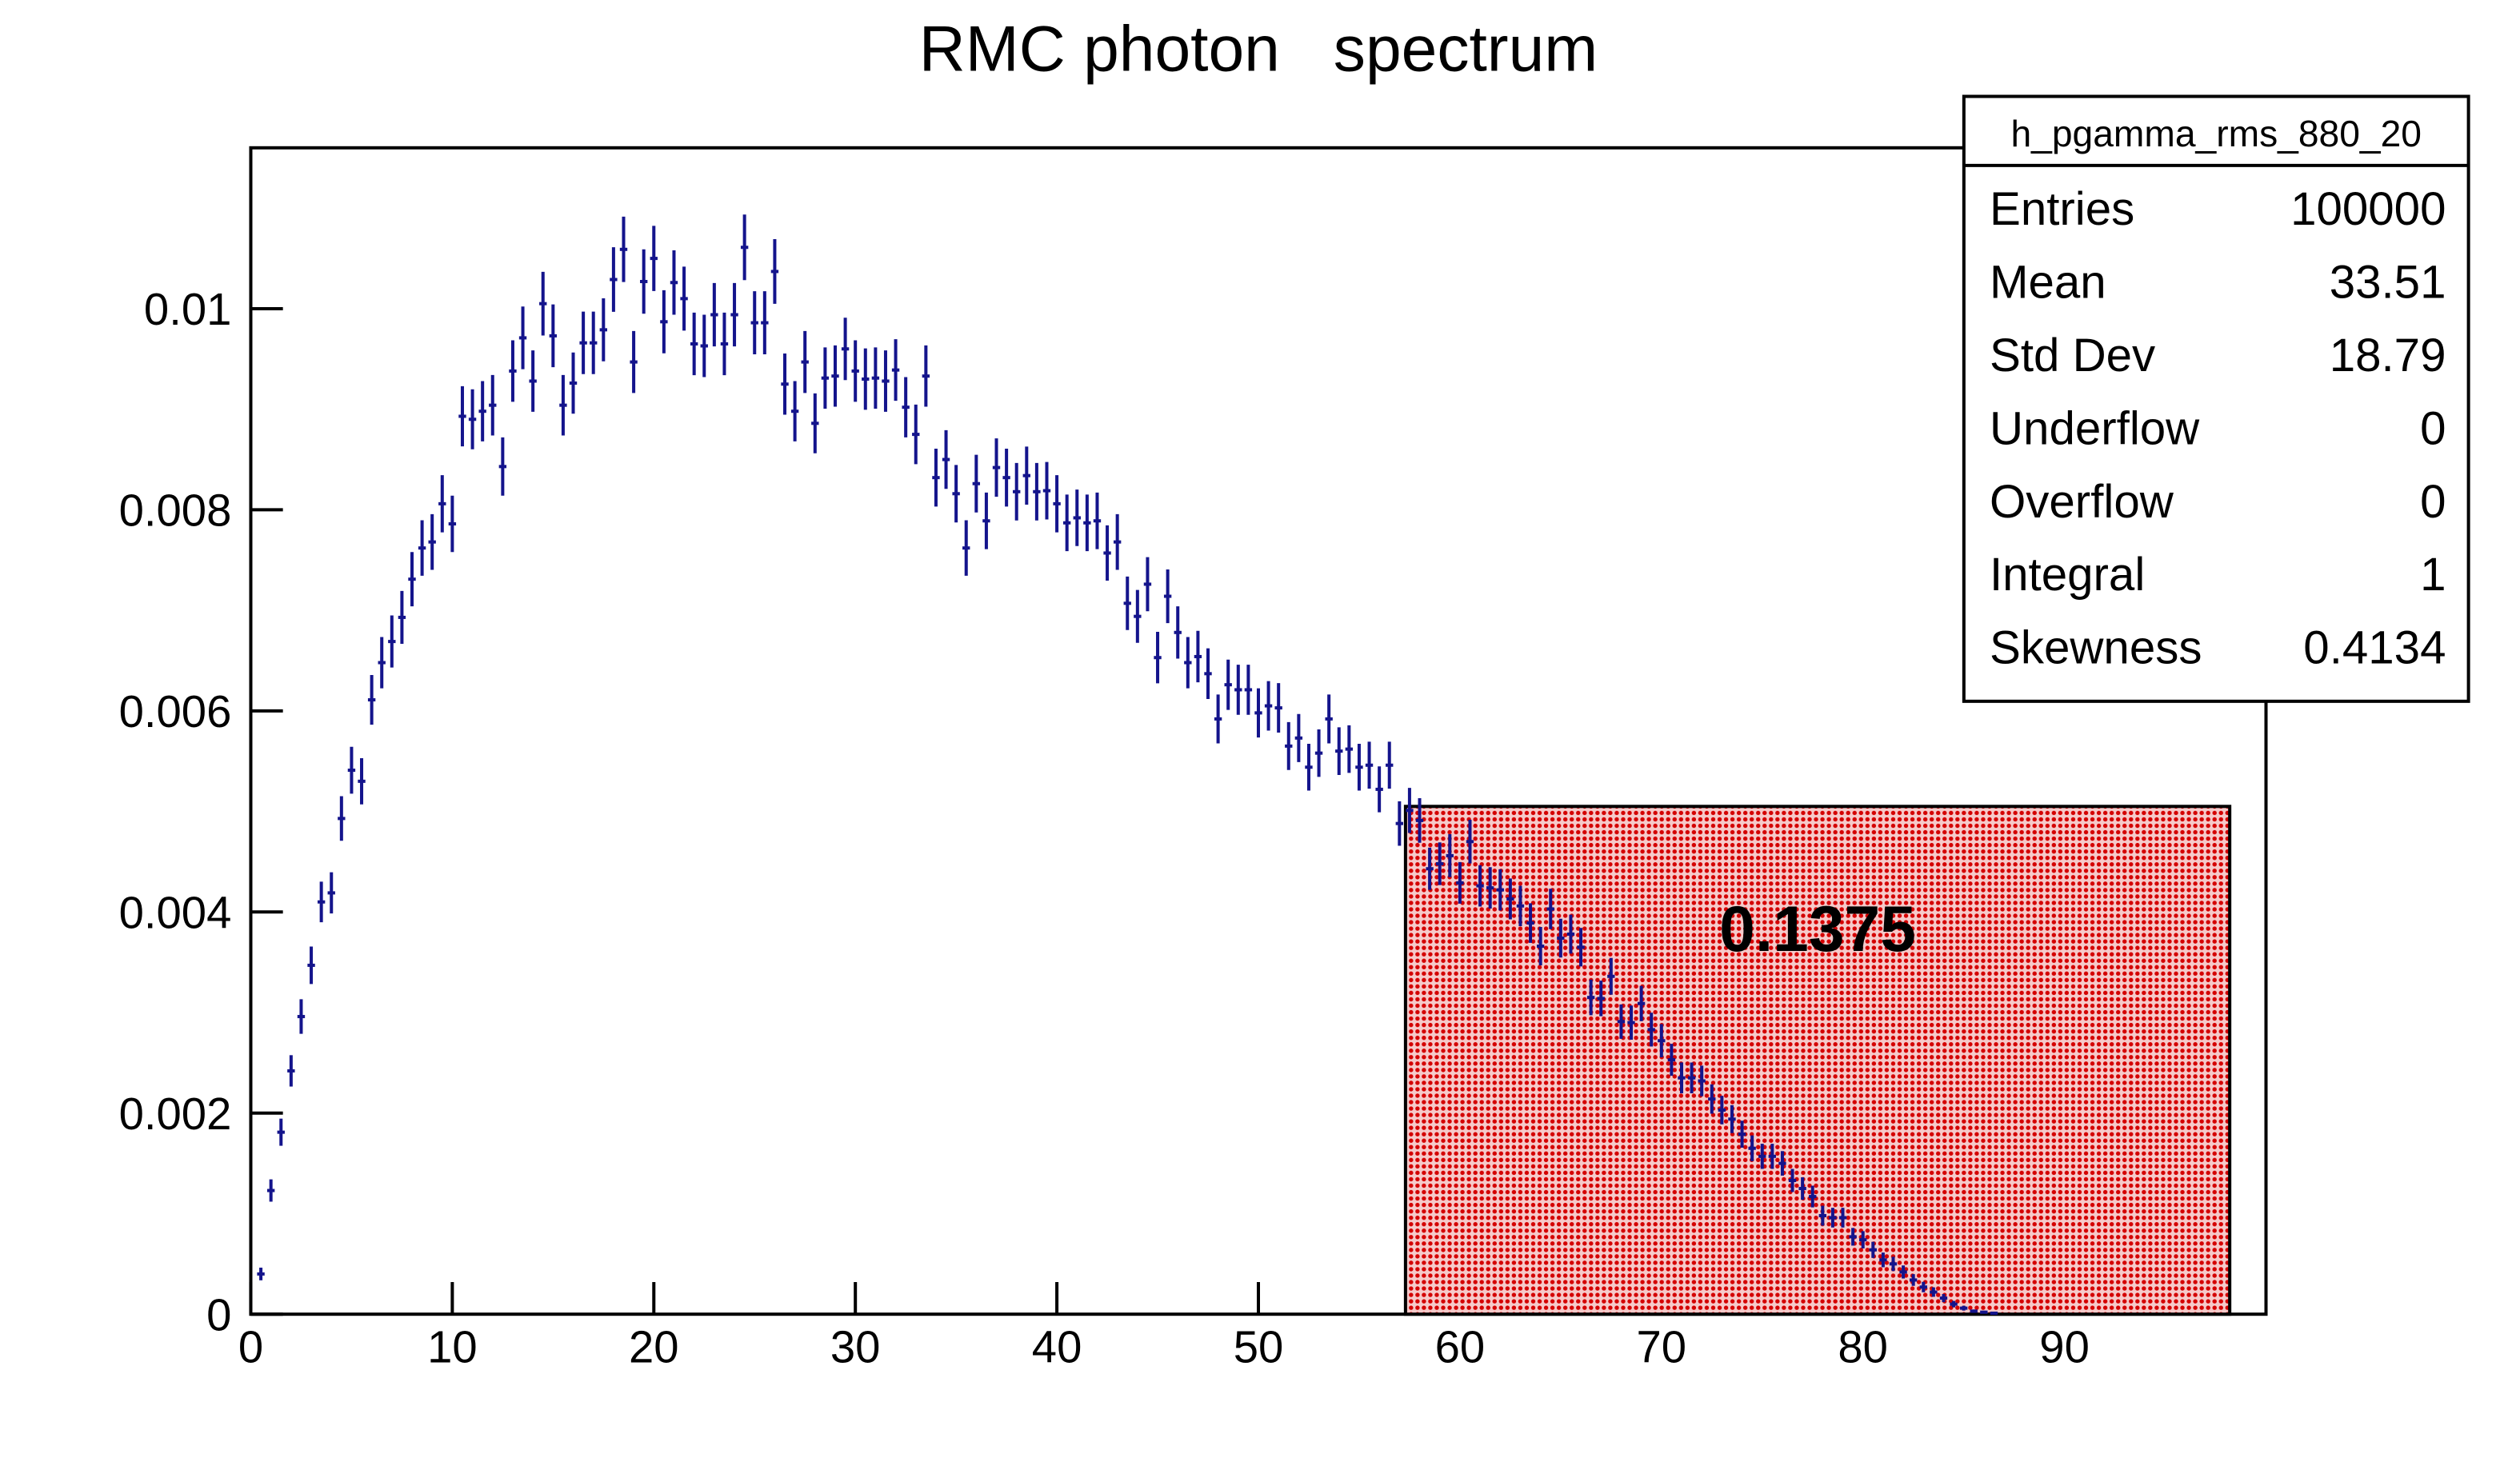 This screenshot has width=2520, height=1462. What do you see at coordinates (2067, 575) in the screenshot?
I see `stats-label: Integral` at bounding box center [2067, 575].